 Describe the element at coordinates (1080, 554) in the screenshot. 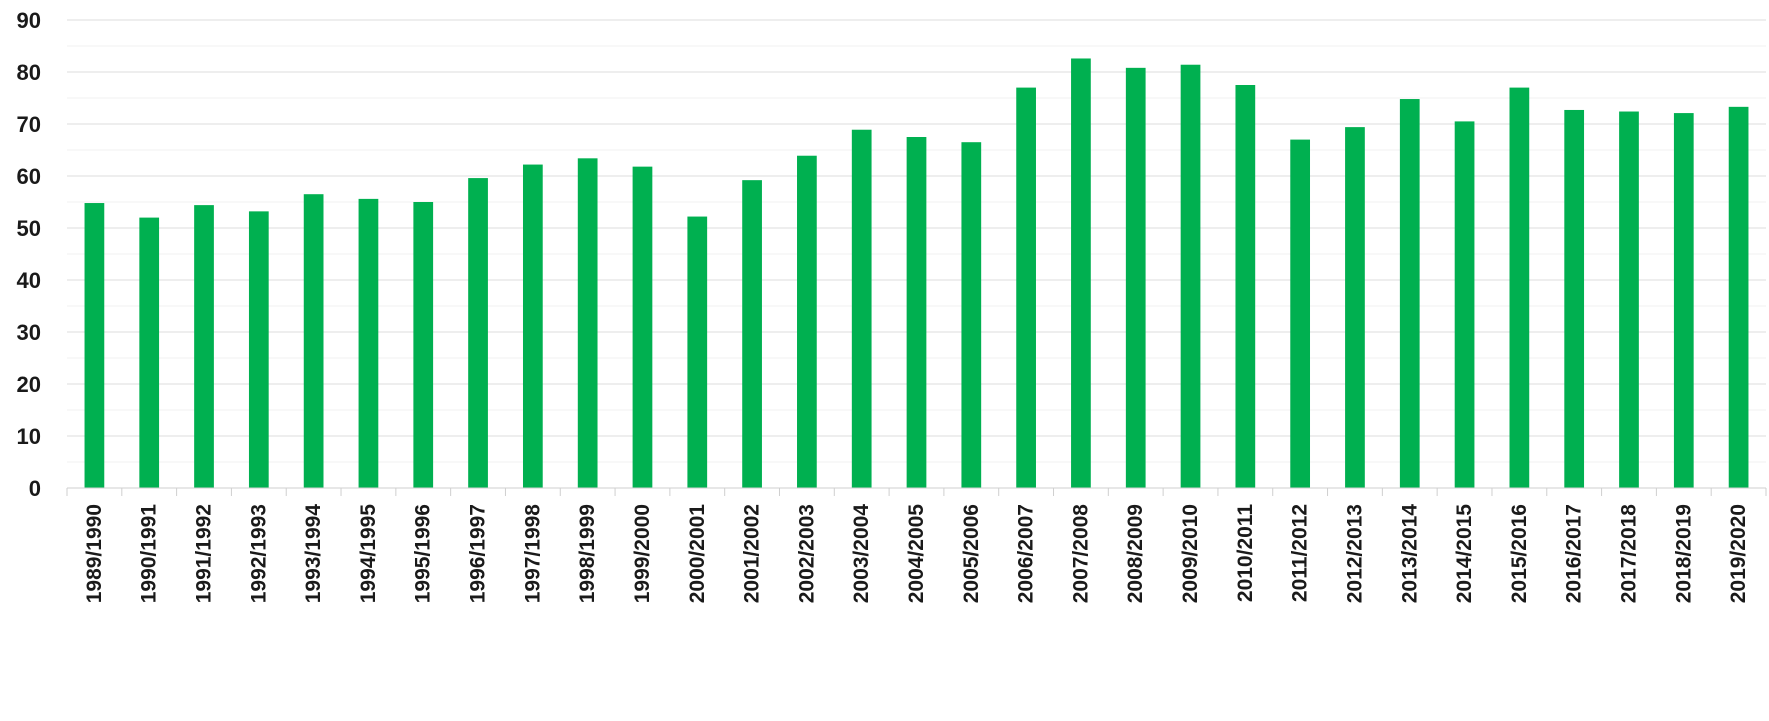

I see `x-tick-label: 2007/2008` at that location.